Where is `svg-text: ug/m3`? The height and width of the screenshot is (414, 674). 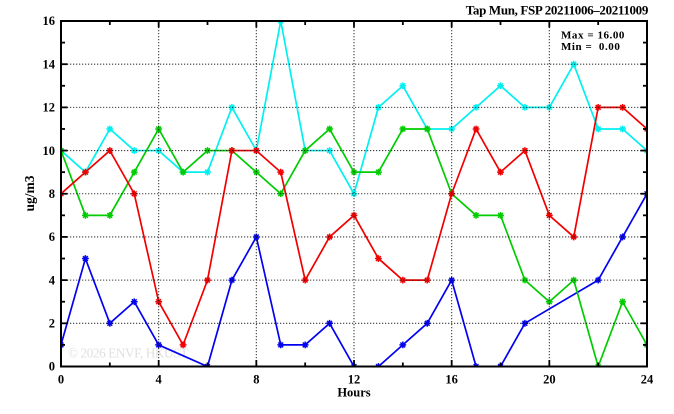 svg-text: ug/m3 is located at coordinates (29, 193).